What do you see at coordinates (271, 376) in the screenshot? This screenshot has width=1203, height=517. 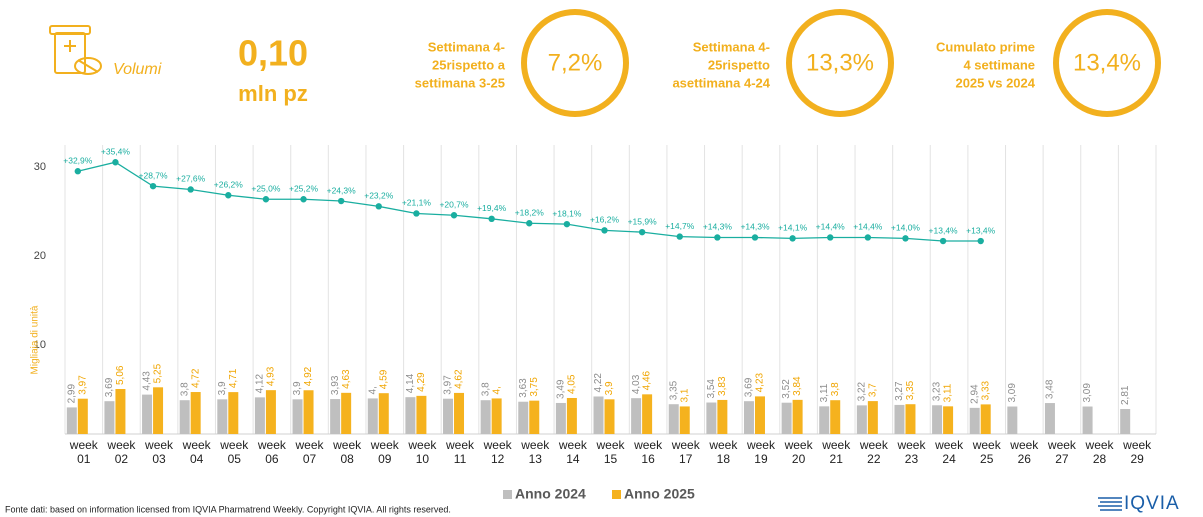 I see `bar-value-label: 4,93` at bounding box center [271, 376].